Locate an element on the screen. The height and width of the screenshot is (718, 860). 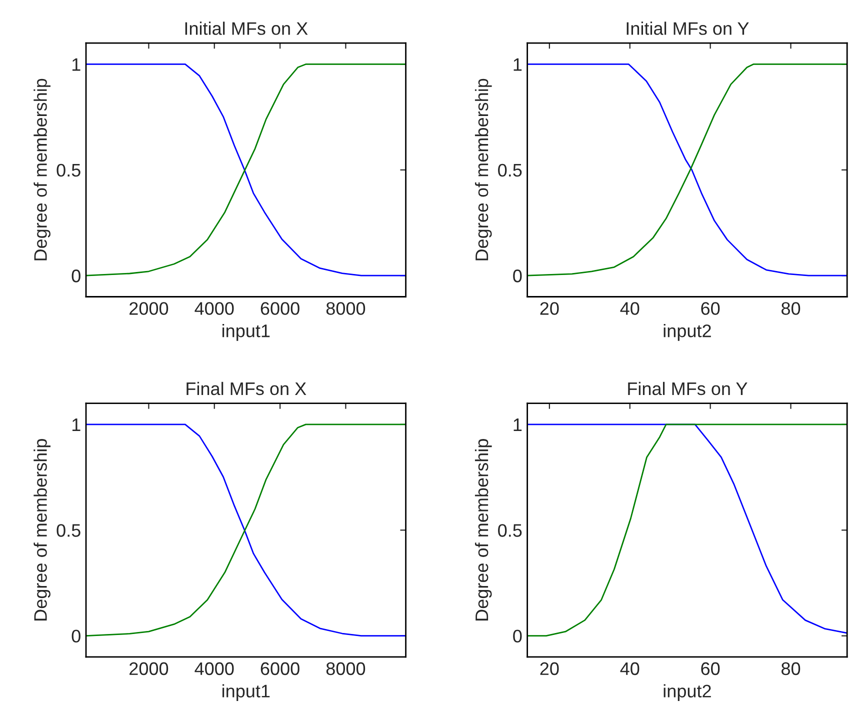
chart-title: Initial MFs on Y is located at coordinates (687, 28).